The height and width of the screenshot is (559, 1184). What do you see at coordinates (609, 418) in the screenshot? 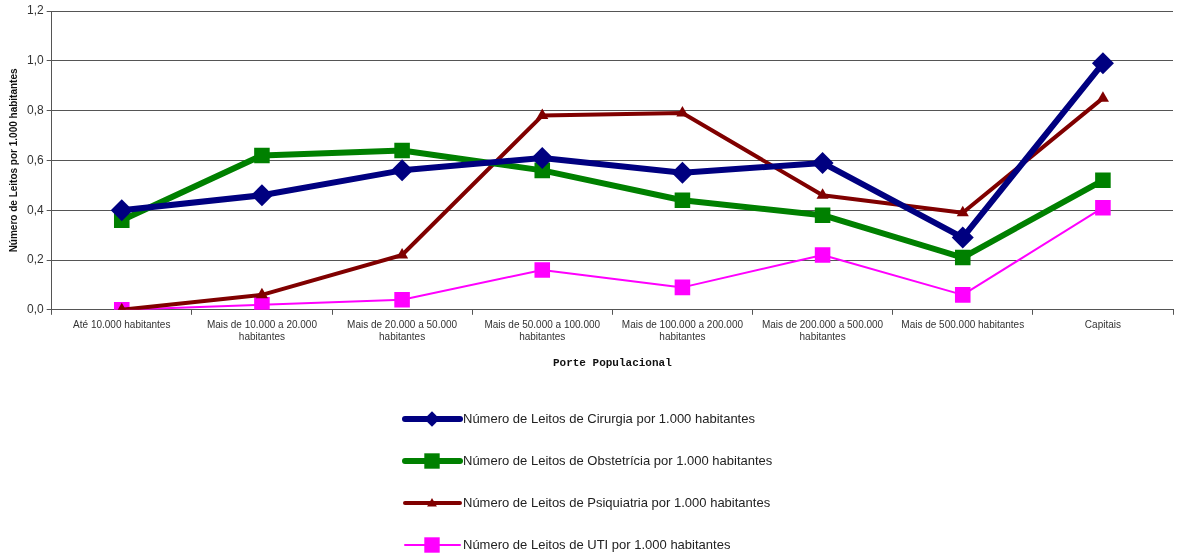
I see `legend-label: Número de Leitos de Cirurgia por 1.000 habitantes` at bounding box center [609, 418].